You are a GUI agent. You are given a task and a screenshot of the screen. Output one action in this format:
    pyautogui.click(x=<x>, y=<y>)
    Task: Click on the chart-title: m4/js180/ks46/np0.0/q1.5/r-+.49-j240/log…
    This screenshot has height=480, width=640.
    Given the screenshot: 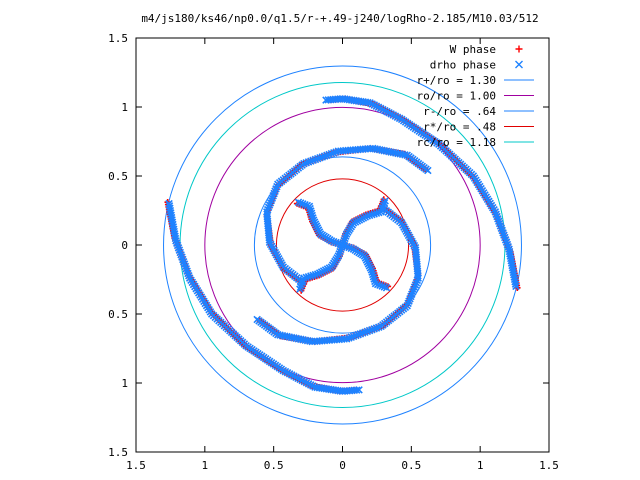 What is the action you would take?
    pyautogui.click(x=339, y=18)
    